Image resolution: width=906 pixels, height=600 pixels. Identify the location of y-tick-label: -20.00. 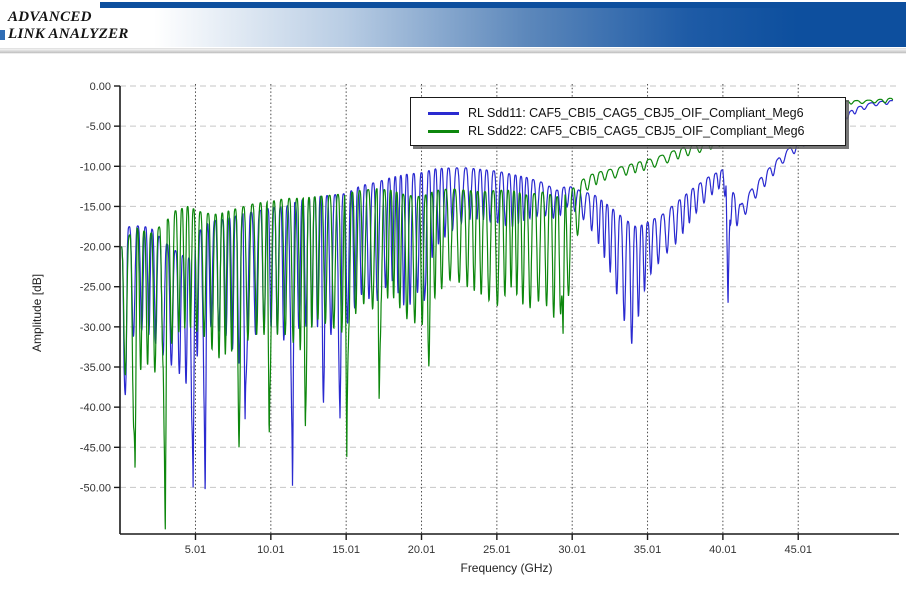
(95, 248).